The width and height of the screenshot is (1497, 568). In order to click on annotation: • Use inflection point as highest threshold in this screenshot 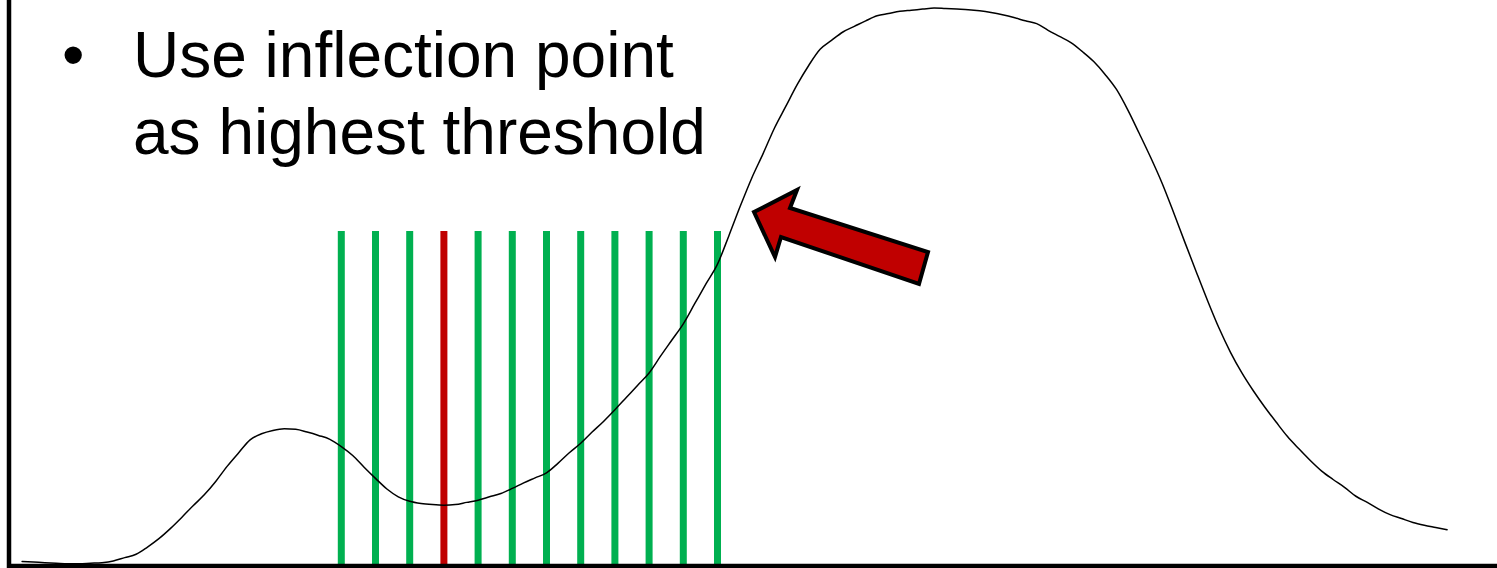, I will do `click(384, 93)`.